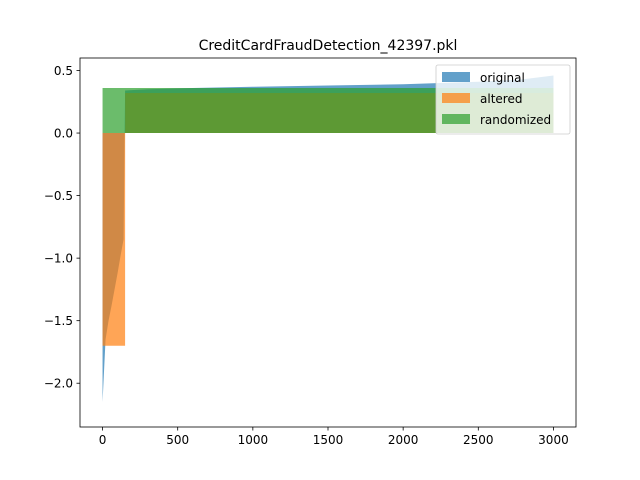  Describe the element at coordinates (58, 259) in the screenshot. I see `y-tick-label: −1.0` at that location.